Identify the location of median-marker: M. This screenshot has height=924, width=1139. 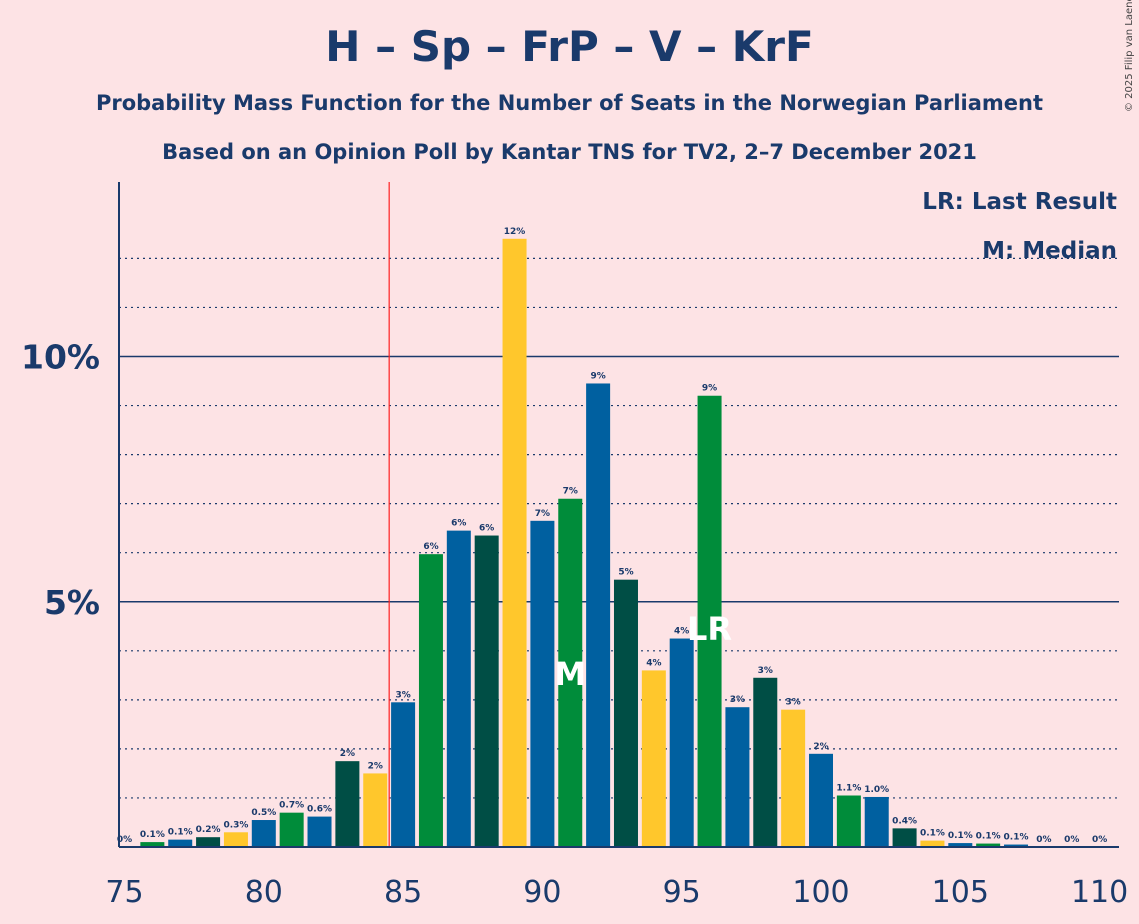
(570, 674).